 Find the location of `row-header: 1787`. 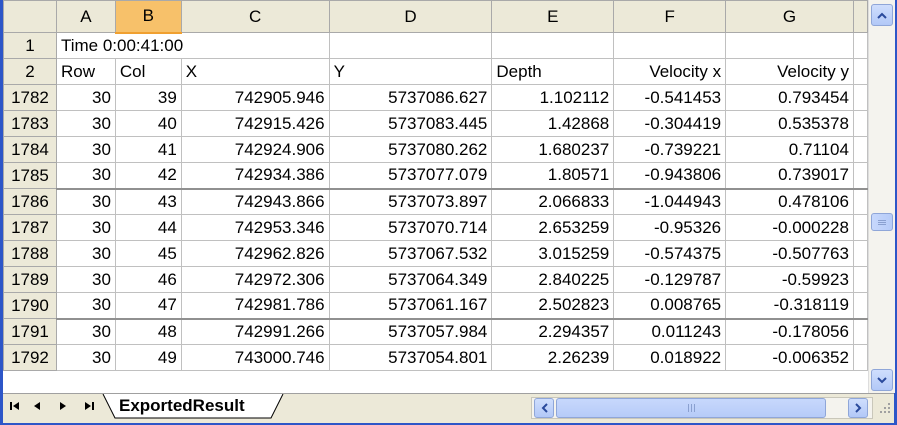

row-header: 1787 is located at coordinates (30, 227).